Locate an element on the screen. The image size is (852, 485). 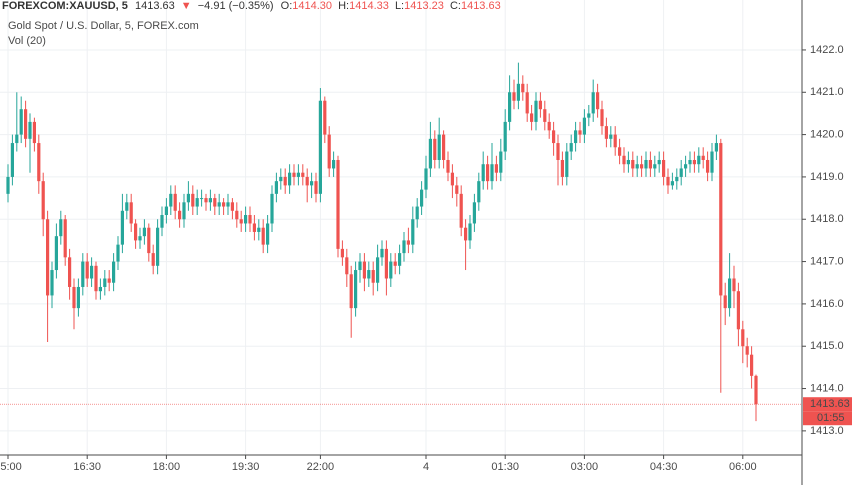
x-tick-label: 4 is located at coordinates (426, 467).